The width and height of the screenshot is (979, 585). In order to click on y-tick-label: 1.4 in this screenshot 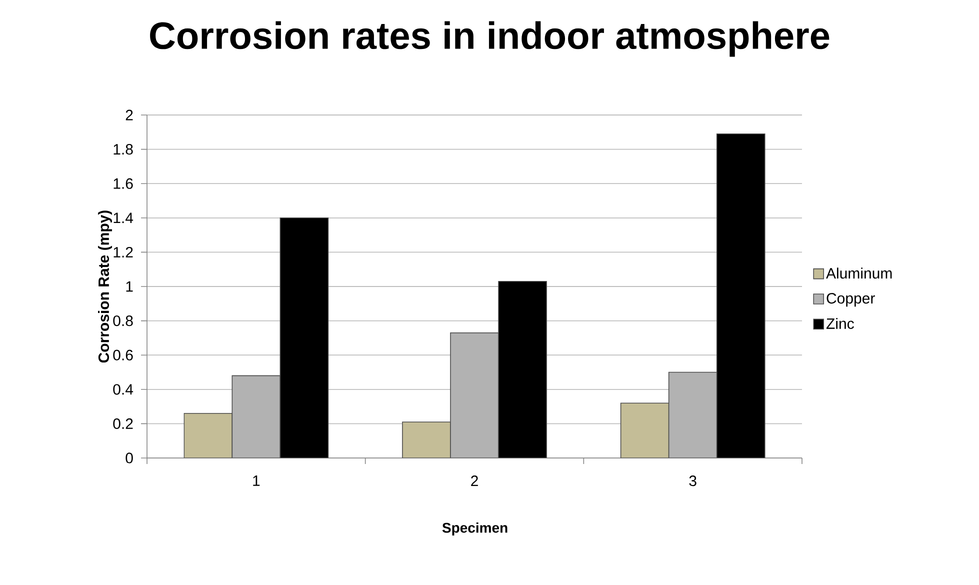, I will do `click(124, 218)`.